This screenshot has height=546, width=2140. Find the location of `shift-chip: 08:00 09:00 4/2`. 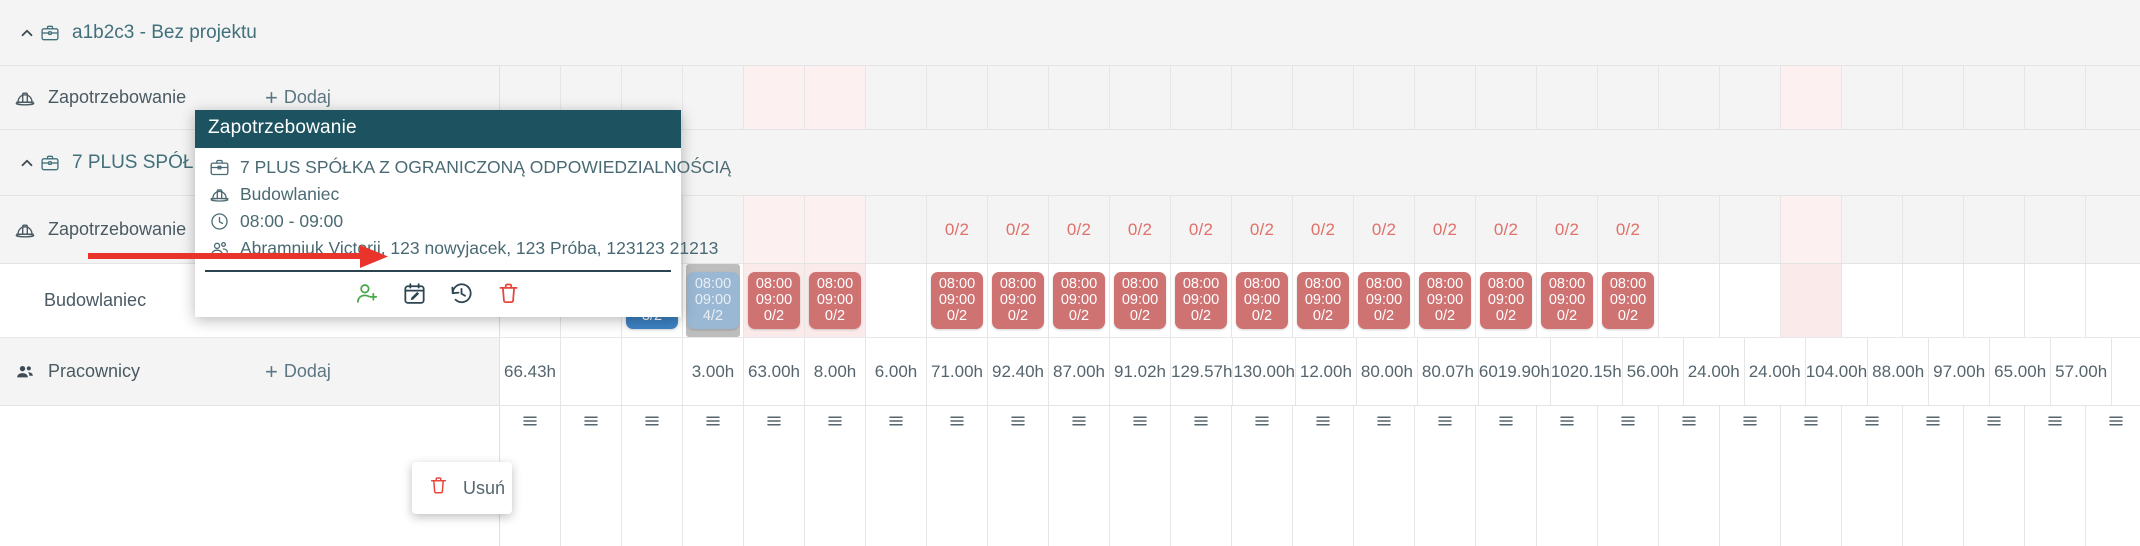

shift-chip: 08:00 09:00 4/2 is located at coordinates (713, 300).